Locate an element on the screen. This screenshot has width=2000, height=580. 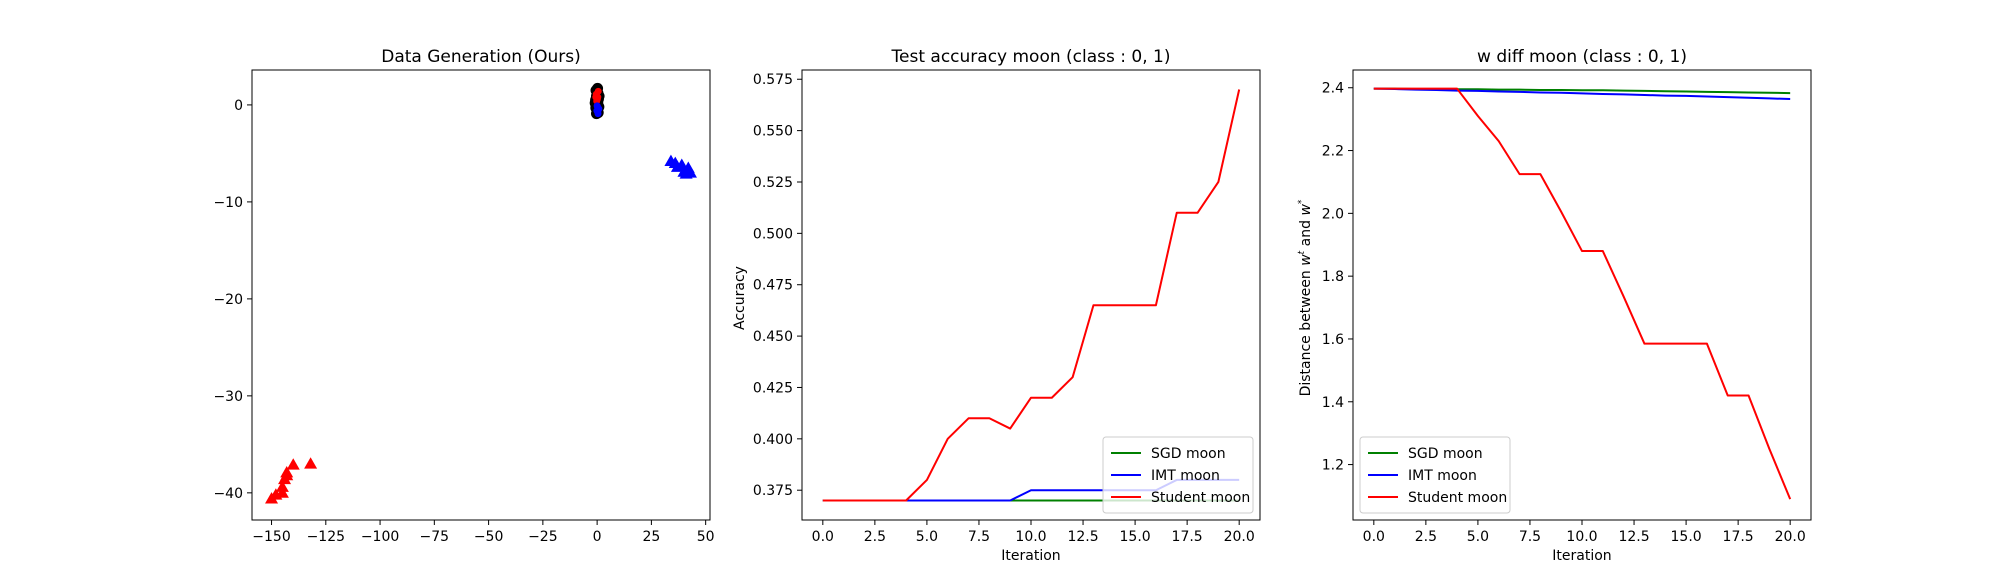
y-tick-label: 0.450 is located at coordinates (773, 337).